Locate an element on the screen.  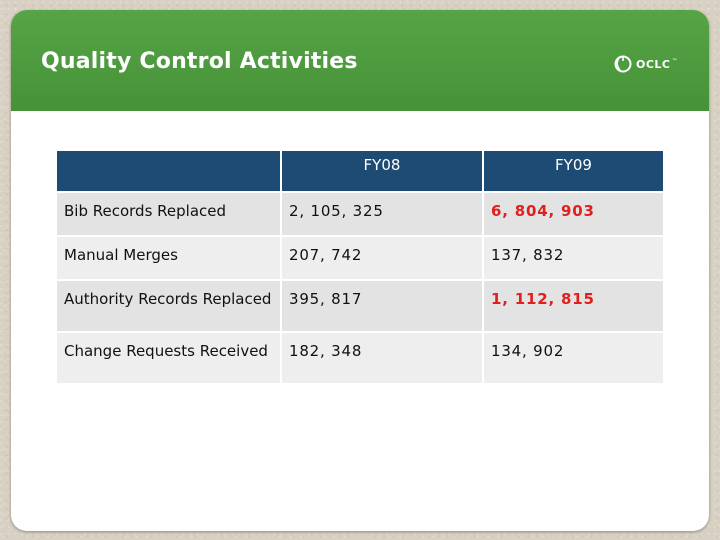
table-header-row: FY08 FY09 is located at coordinates (360, 172).